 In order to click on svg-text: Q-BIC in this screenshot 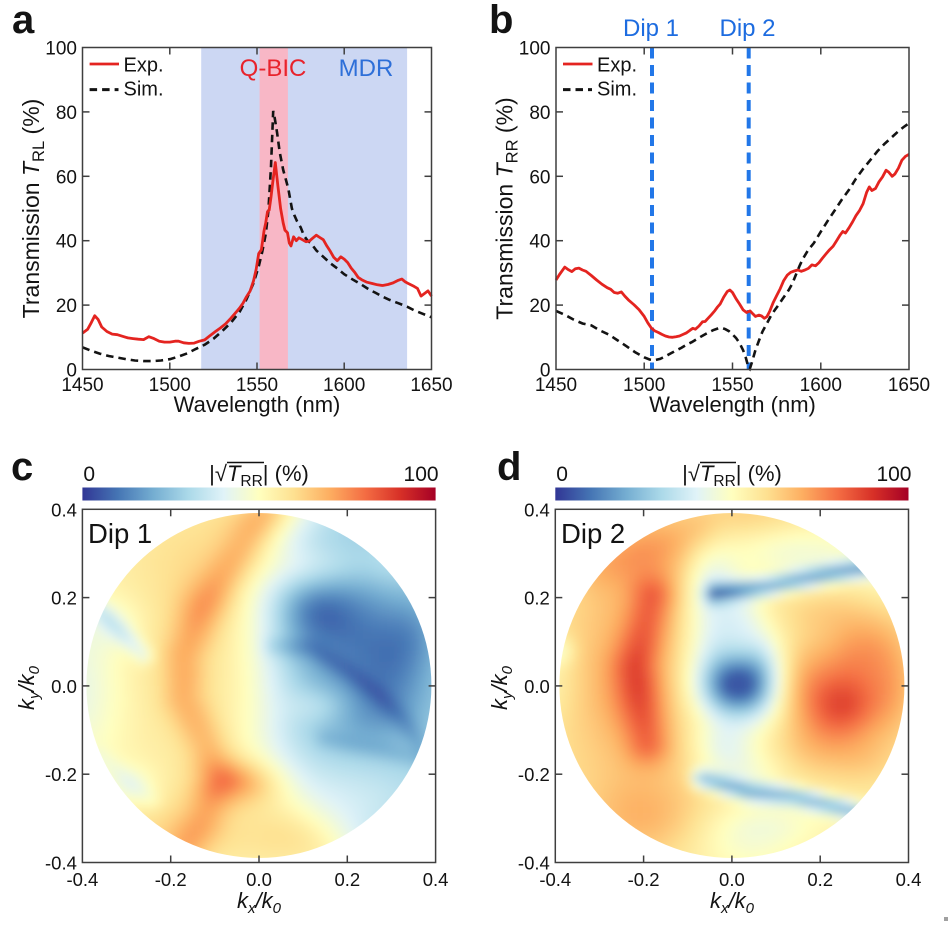, I will do `click(273, 68)`.